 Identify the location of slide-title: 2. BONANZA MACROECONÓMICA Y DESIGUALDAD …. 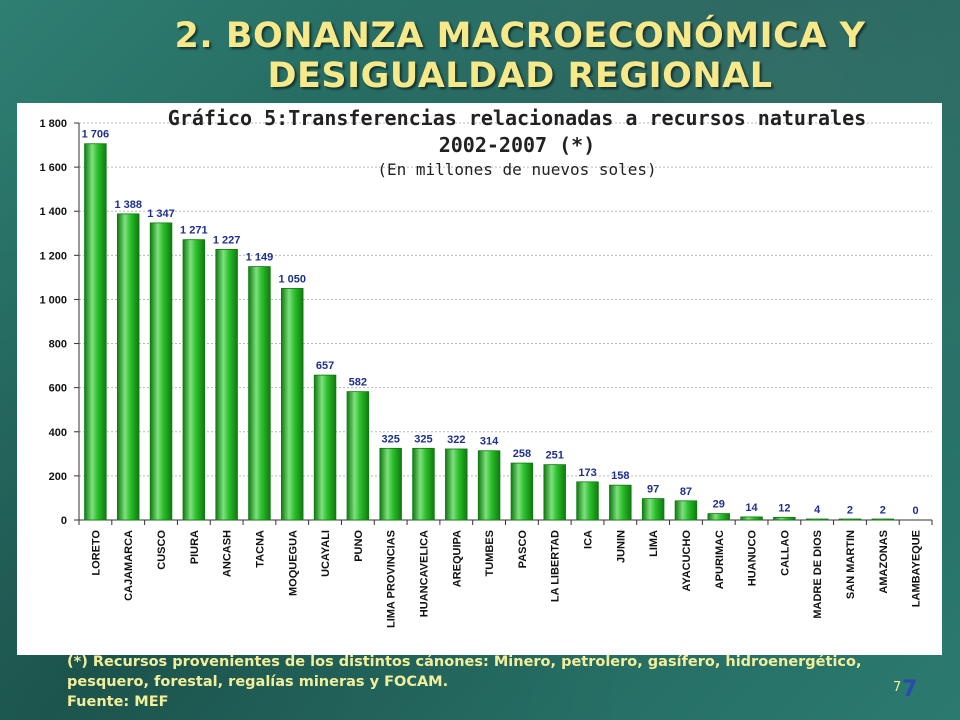
(520, 56).